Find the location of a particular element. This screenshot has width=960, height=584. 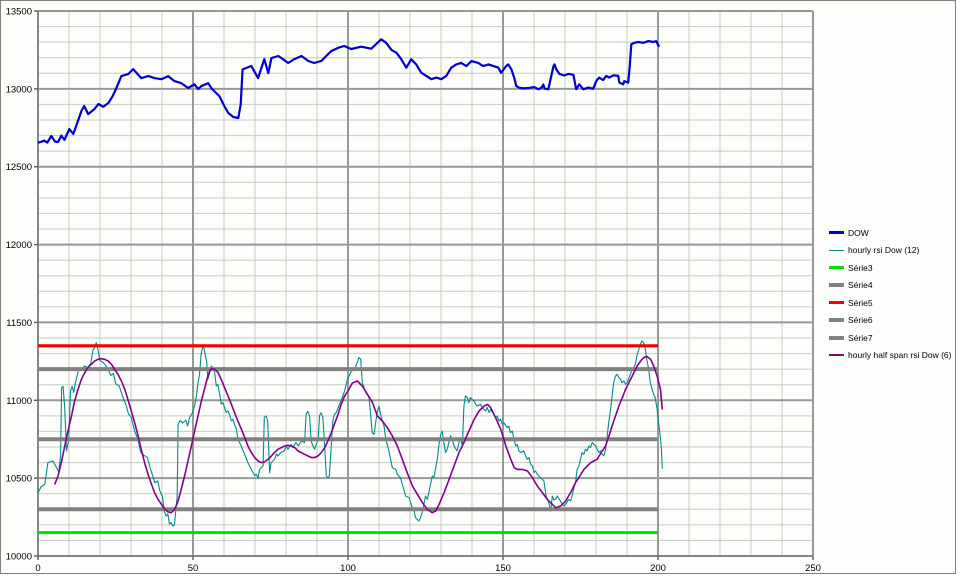

y-axis-tick-label: 10000 is located at coordinates (19, 557).